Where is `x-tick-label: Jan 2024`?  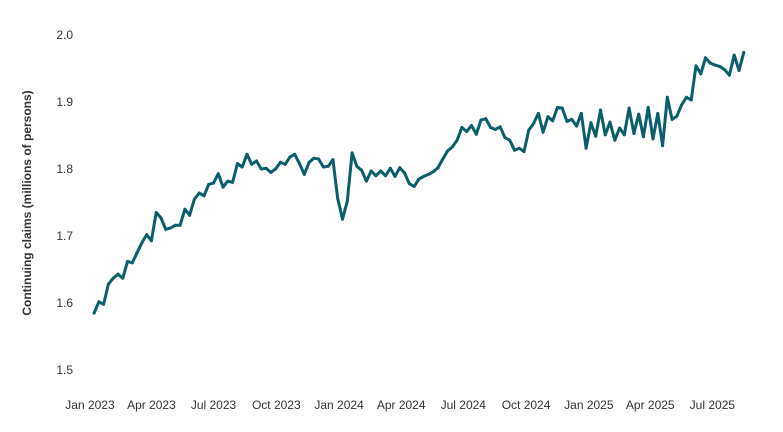 x-tick-label: Jan 2024 is located at coordinates (339, 405).